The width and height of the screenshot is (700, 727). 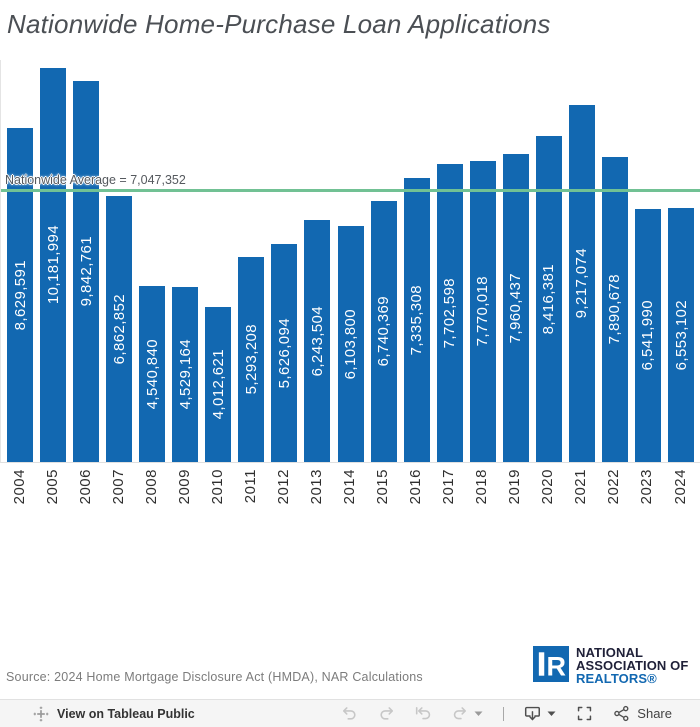 What do you see at coordinates (548, 487) in the screenshot?
I see `year-text: 2020` at bounding box center [548, 487].